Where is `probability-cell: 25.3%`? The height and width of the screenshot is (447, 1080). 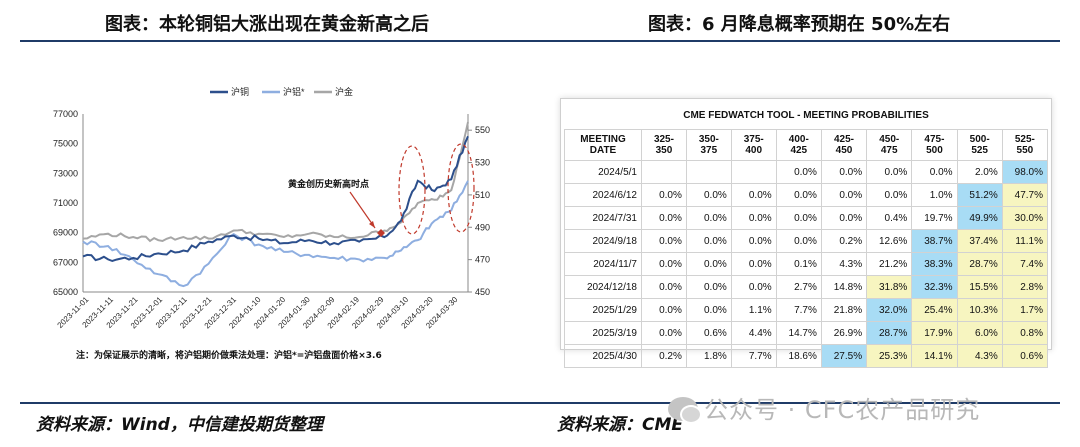
probability-cell: 25.3% is located at coordinates (889, 356).